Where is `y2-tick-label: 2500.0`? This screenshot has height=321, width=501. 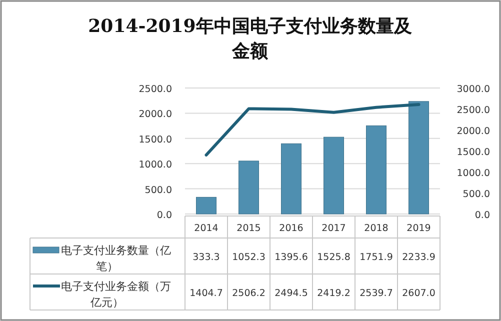 y2-tick-label: 2500.0 is located at coordinates (473, 110).